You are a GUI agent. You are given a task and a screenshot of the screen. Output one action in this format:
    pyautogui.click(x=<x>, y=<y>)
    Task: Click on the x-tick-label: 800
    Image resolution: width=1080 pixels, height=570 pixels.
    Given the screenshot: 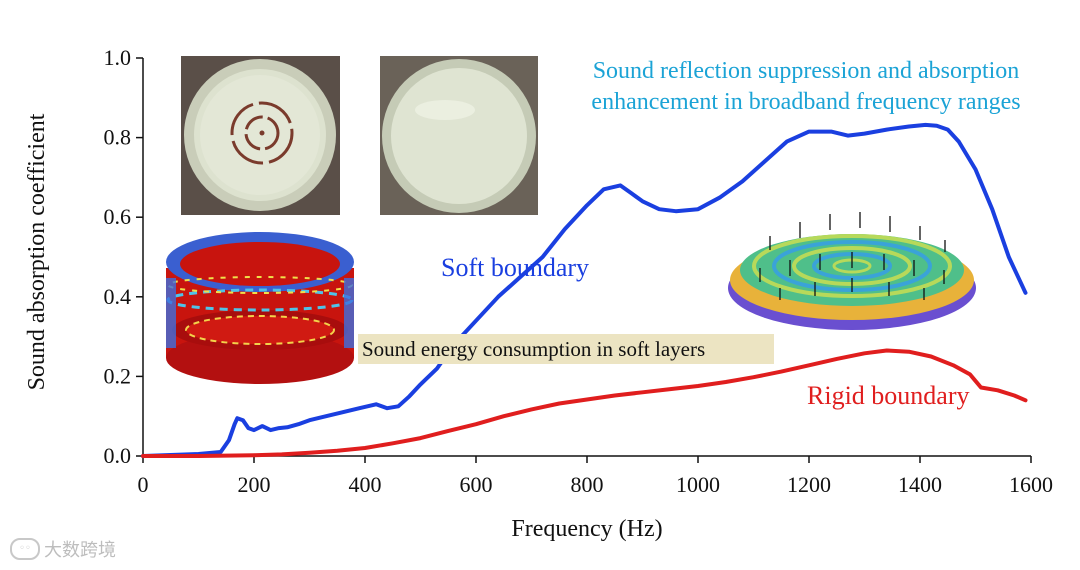 What is the action you would take?
    pyautogui.click(x=587, y=484)
    